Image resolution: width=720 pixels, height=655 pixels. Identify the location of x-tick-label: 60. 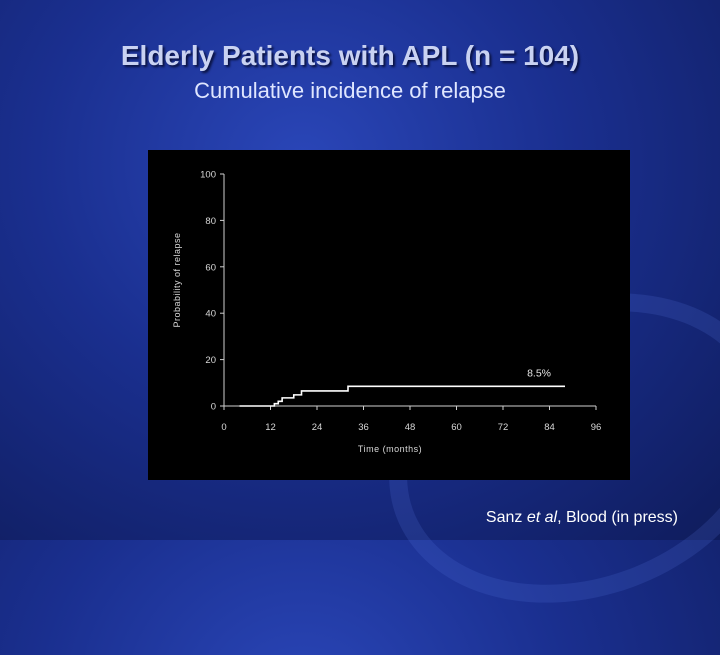
(456, 427).